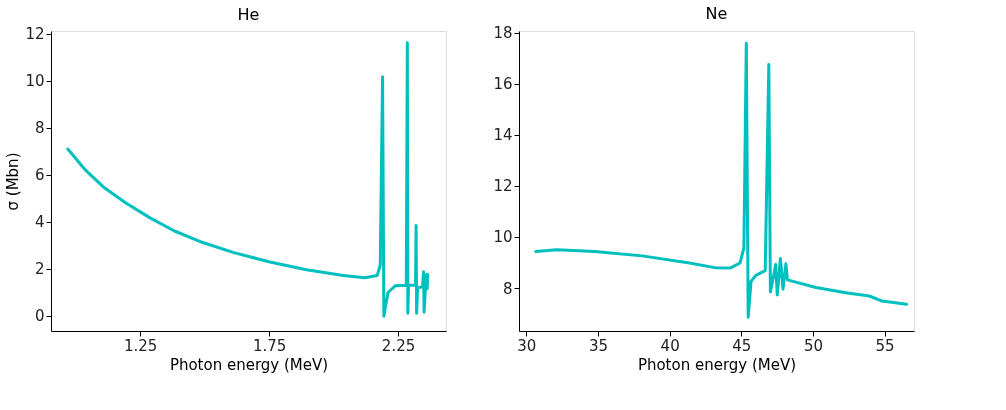 Image resolution: width=1006 pixels, height=410 pixels. I want to click on x-tick-label: 45, so click(742, 345).